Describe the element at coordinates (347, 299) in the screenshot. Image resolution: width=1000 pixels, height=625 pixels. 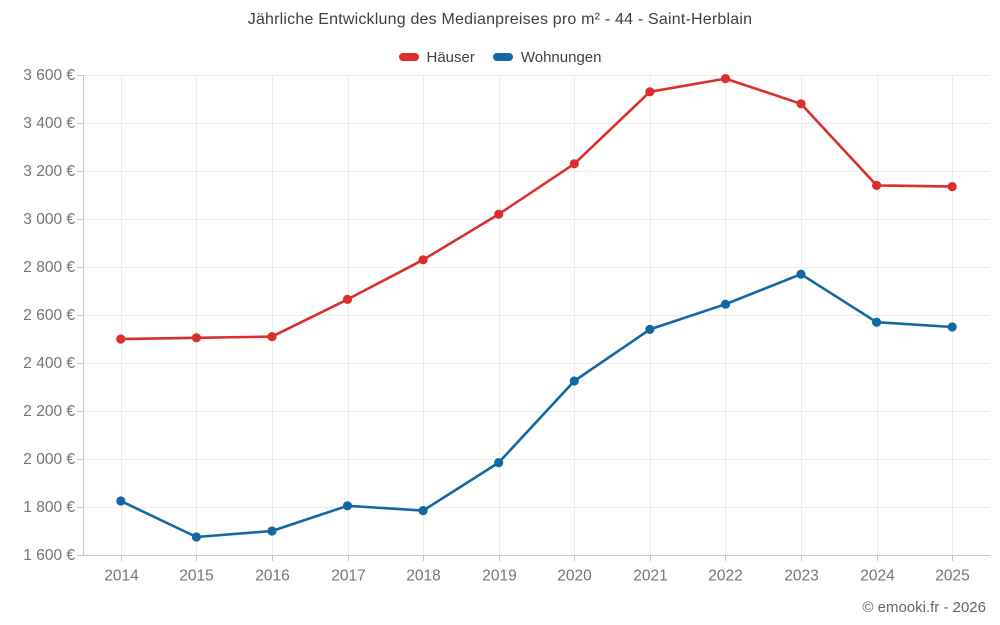
I see `data-point-haeuser-2017` at that location.